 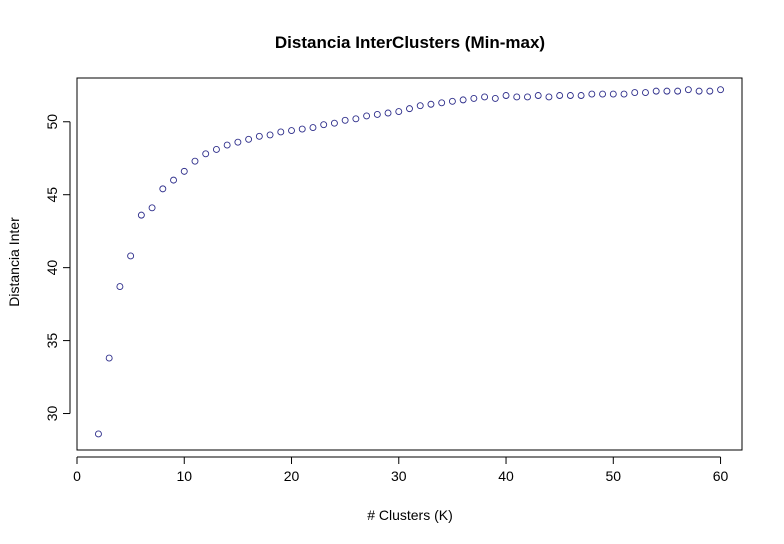 What do you see at coordinates (410, 42) in the screenshot?
I see `chart-title: Distancia InterClusters (Min-max)` at bounding box center [410, 42].